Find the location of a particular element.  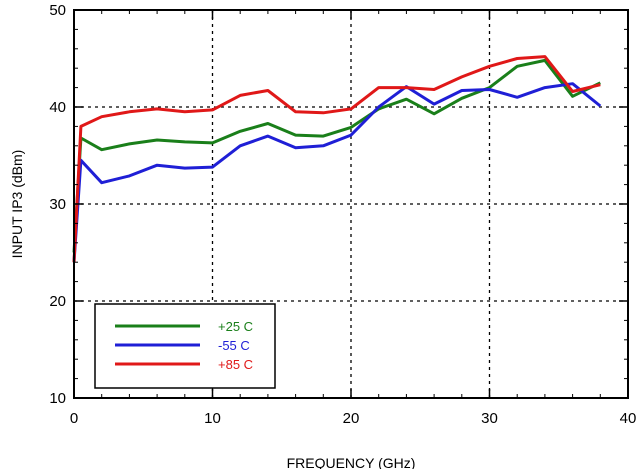

y-axis-title: INPUT IP3 (dBm) is located at coordinates (17, 204).